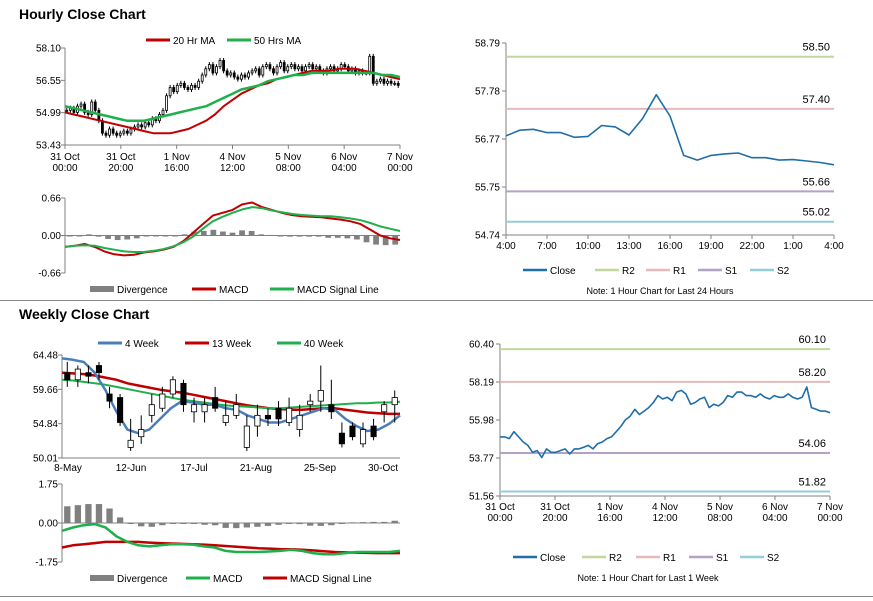  What do you see at coordinates (232, 229) in the screenshot?
I see `hourly-signal-line` at bounding box center [232, 229].